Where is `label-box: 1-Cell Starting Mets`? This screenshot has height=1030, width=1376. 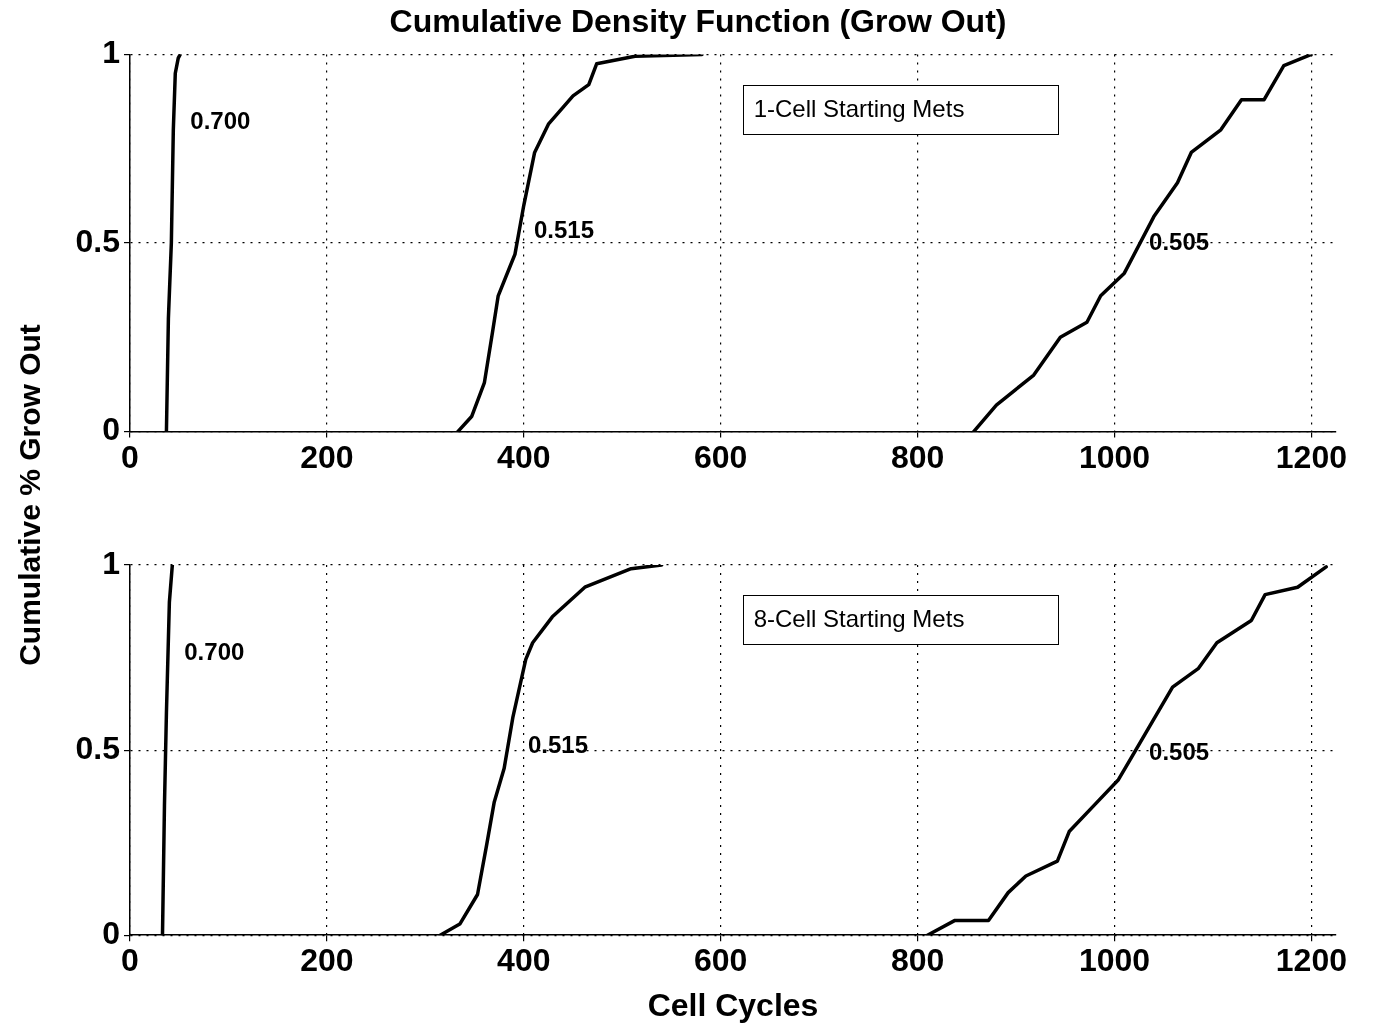 label-box: 1-Cell Starting Mets is located at coordinates (900, 109).